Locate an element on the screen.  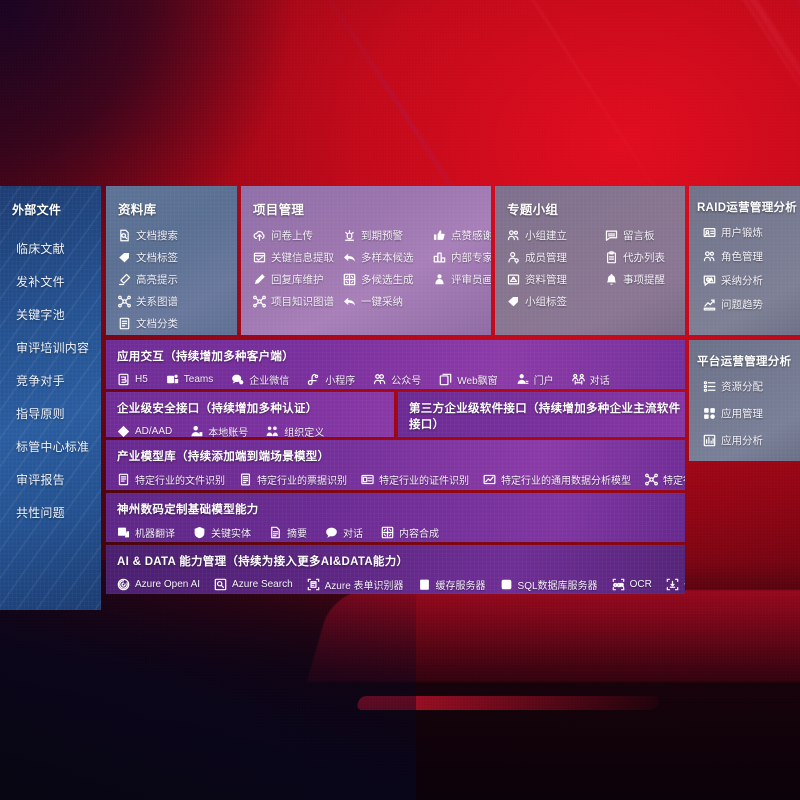
tile-speech-understanding: 语音理解 is located at coordinates (675, 584).